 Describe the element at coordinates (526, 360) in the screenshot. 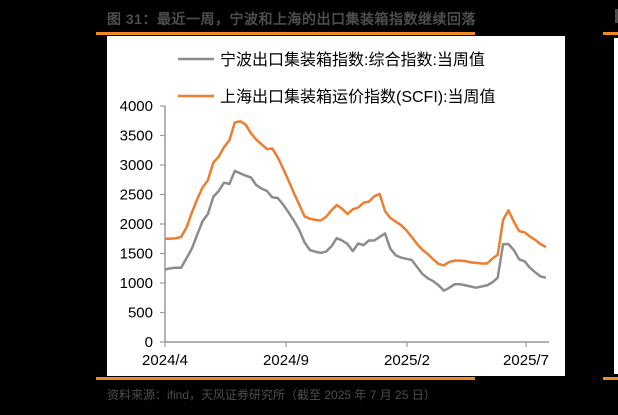

I see `x-tick-label: 2025/7` at that location.